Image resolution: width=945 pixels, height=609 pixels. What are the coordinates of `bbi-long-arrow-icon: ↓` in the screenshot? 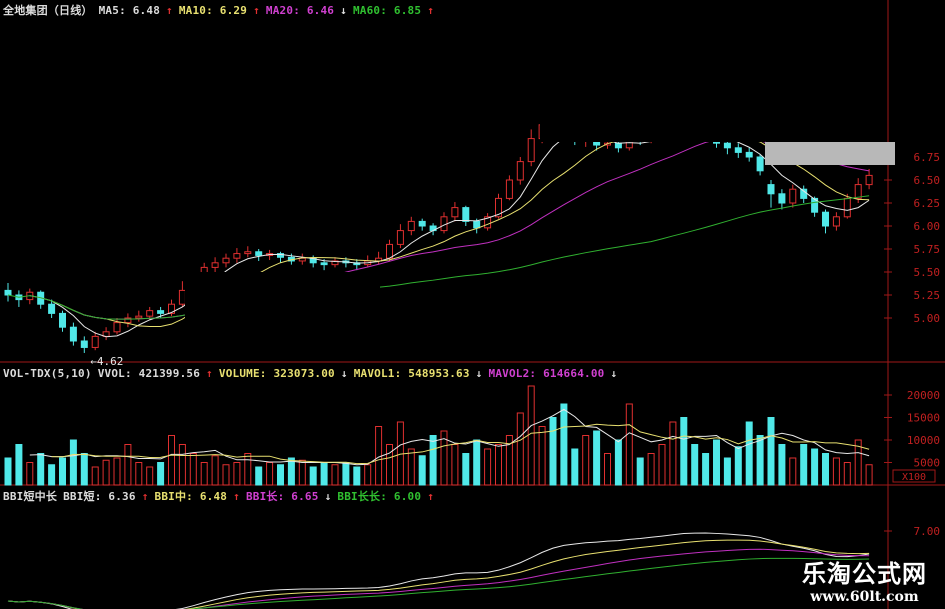 It's located at (328, 496).